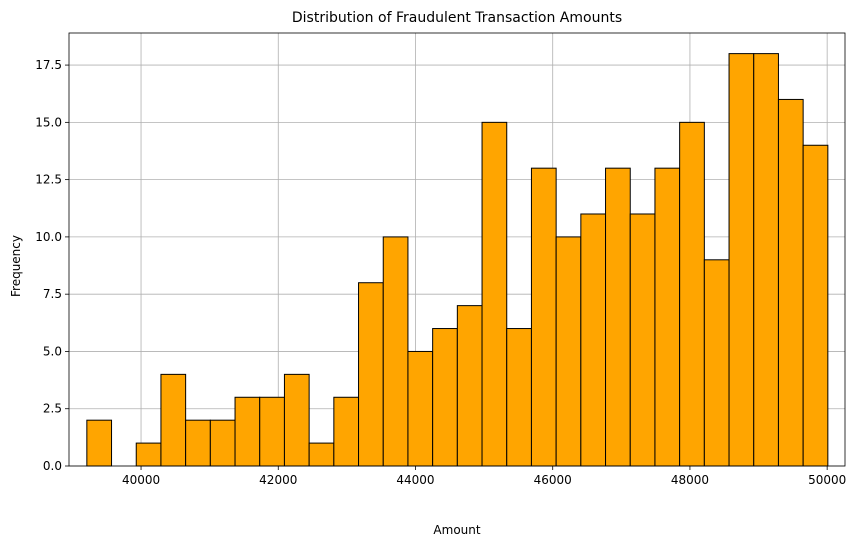 This screenshot has height=547, width=855. What do you see at coordinates (52, 294) in the screenshot?
I see `y-tick-label: 7.5` at bounding box center [52, 294].